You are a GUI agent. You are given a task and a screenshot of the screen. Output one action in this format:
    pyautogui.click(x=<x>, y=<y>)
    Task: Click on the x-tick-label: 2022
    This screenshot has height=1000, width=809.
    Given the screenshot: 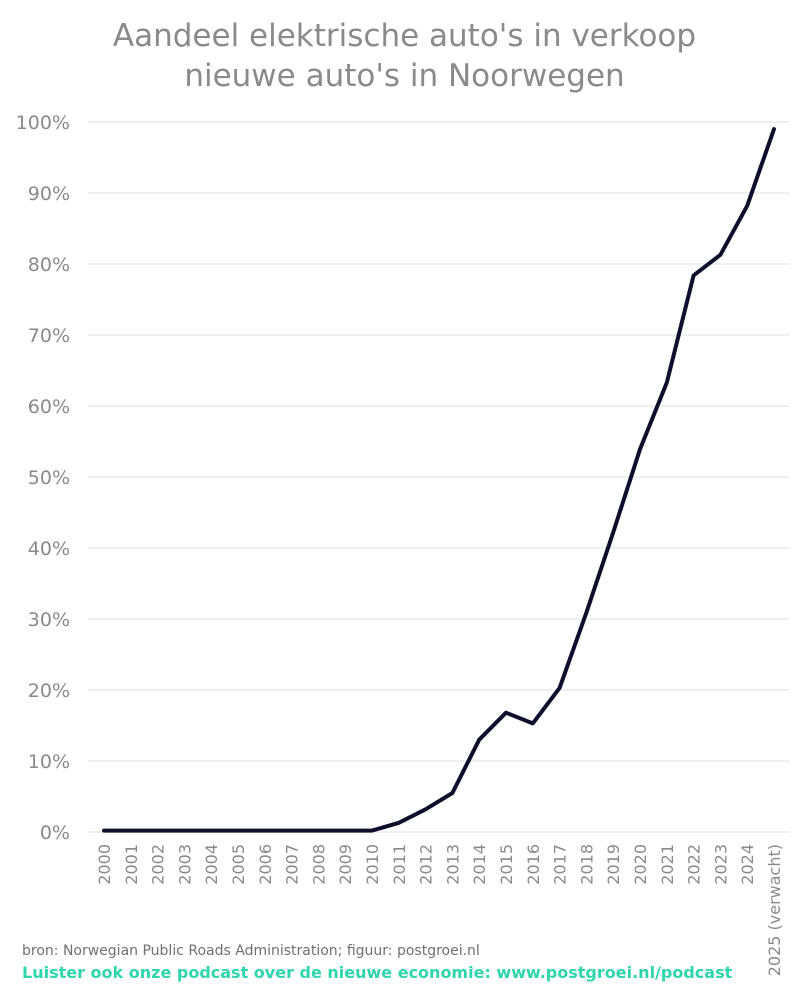 What is the action you would take?
    pyautogui.click(x=694, y=864)
    